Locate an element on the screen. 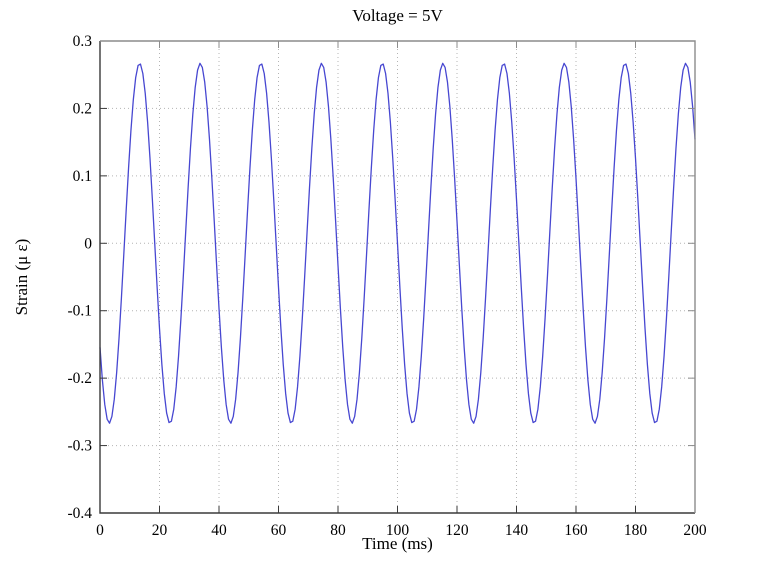 The width and height of the screenshot is (768, 576). y-tick-label: 0 is located at coordinates (88, 243).